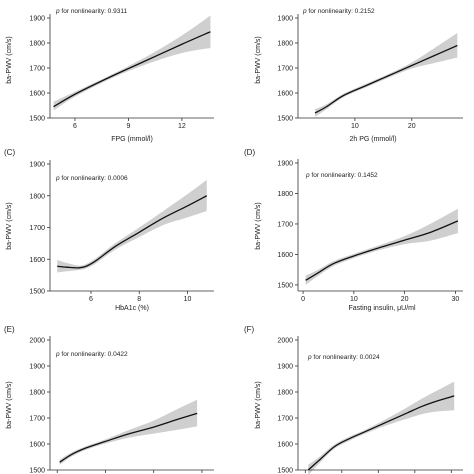  I want to click on nonlinearity-value: for nonlinearity: 0.0006, so click(94, 178).